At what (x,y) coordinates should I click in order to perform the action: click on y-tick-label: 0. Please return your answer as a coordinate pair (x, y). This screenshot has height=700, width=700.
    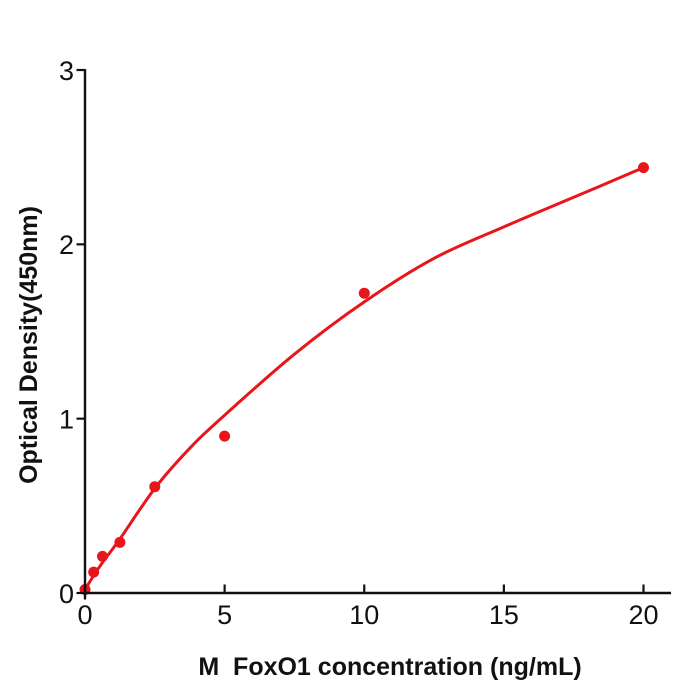
    Looking at the image, I should click on (66, 594).